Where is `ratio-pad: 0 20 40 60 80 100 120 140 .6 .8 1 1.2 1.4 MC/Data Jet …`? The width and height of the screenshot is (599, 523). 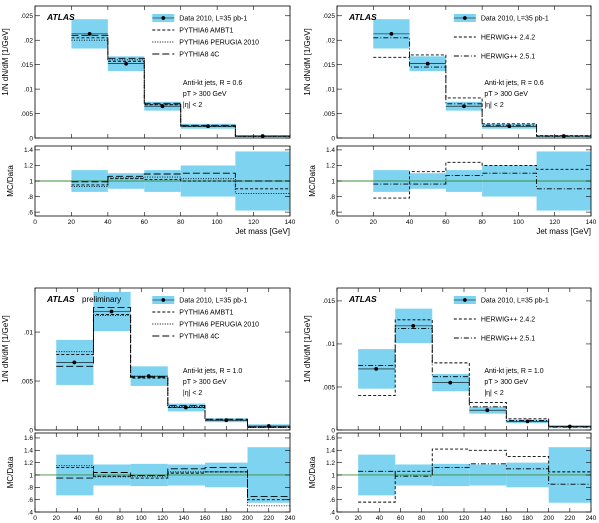 ratio-pad: 0 20 40 60 80 100 120 140 .6 .8 1 1.2 1.4 MC/Data Jet … is located at coordinates (151, 190).